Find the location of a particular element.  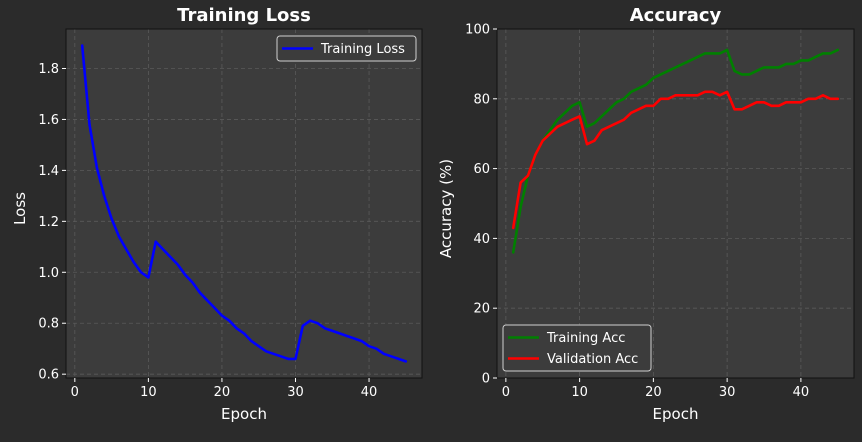

legend-entry: Training Loss is located at coordinates (362, 49).